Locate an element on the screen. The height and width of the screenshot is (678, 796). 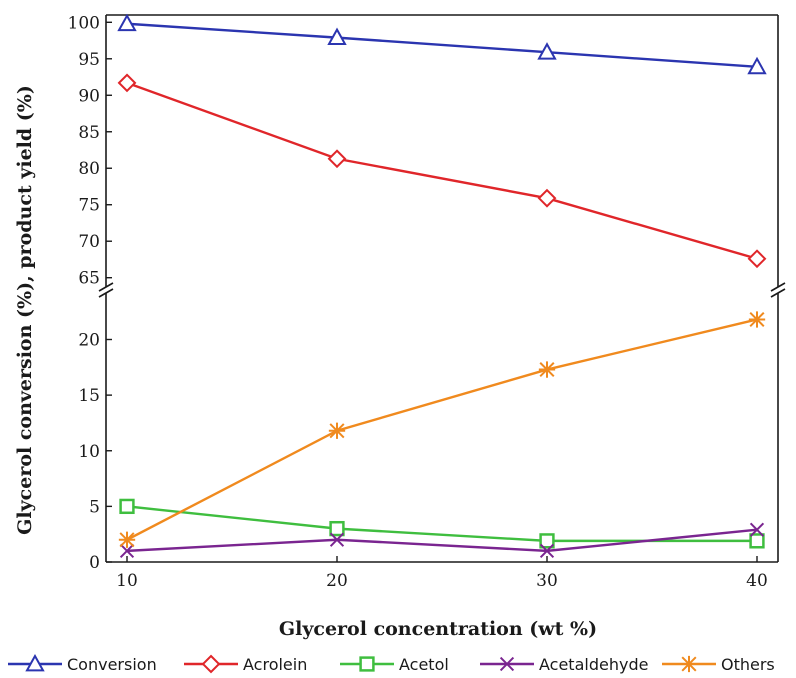
y-tick-label: 10 is located at coordinates (89, 452).